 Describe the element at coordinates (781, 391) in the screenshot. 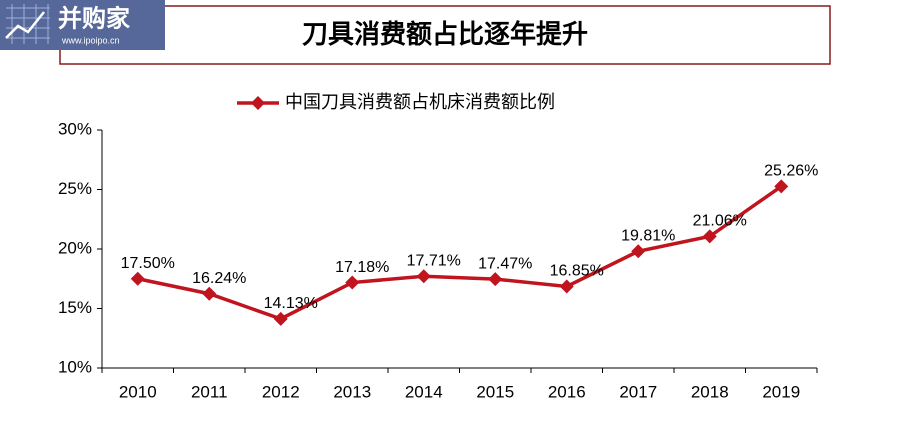

I see `x-tick-label: 2019` at that location.